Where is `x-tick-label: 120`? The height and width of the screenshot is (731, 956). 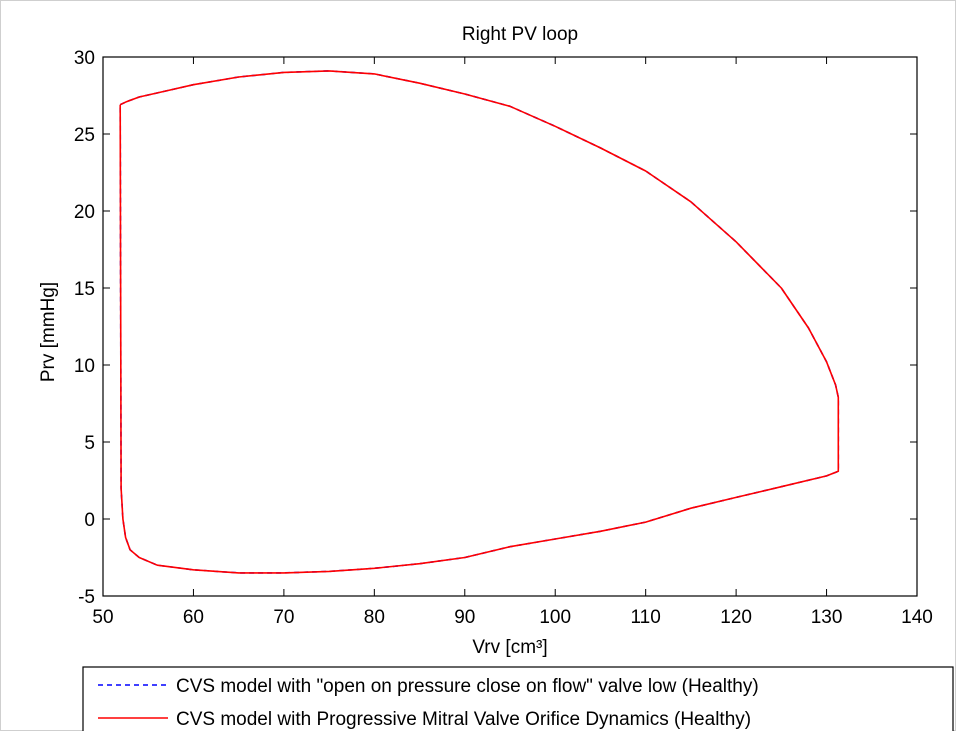 x-tick-label: 120 is located at coordinates (736, 617).